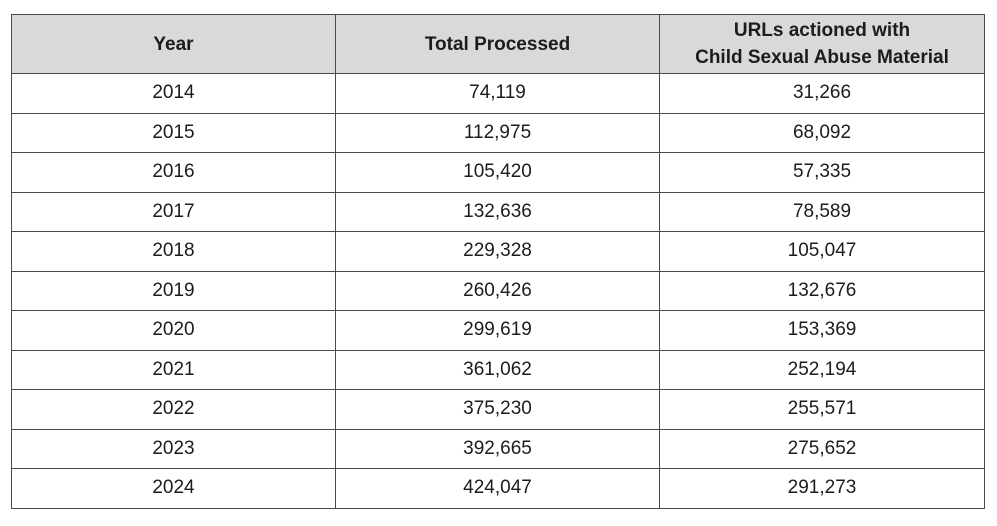 The image size is (997, 526). I want to click on cell-total-processed: 74,119, so click(497, 93).